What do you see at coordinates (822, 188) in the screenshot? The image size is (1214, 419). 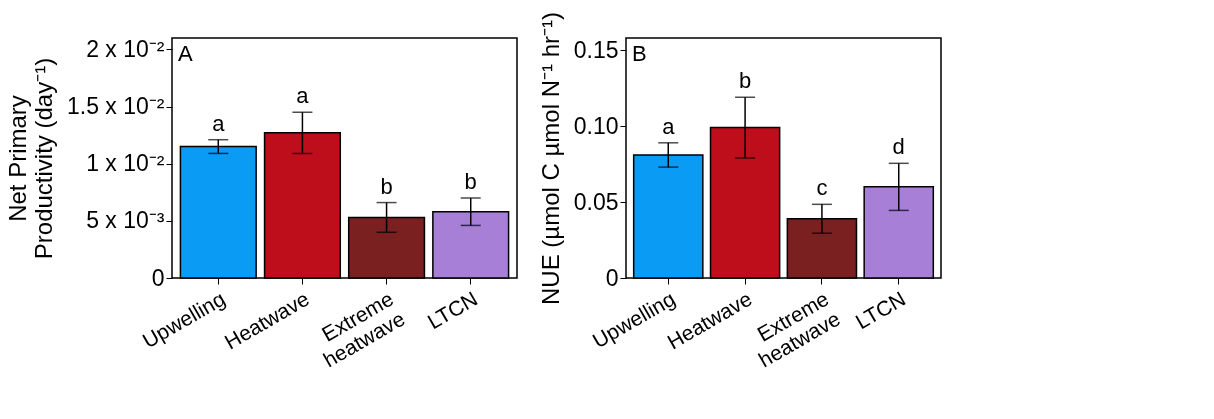 I see `annotation: c` at bounding box center [822, 188].